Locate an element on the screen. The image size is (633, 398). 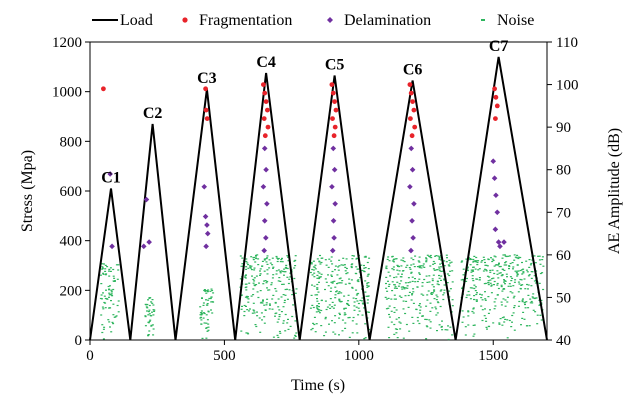
legend-label: Load is located at coordinates (136, 20).